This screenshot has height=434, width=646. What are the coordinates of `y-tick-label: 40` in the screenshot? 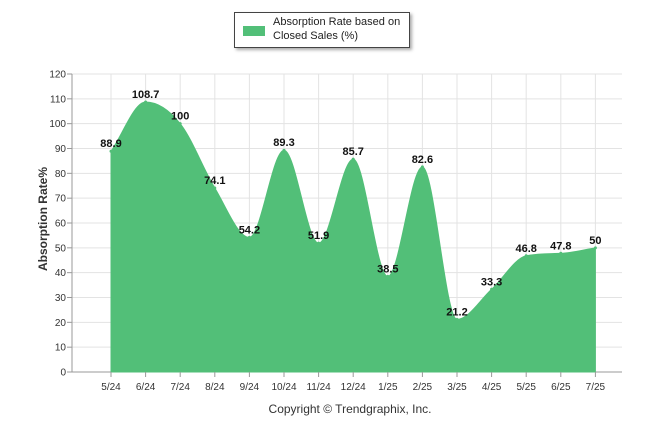 It's located at (61, 273).